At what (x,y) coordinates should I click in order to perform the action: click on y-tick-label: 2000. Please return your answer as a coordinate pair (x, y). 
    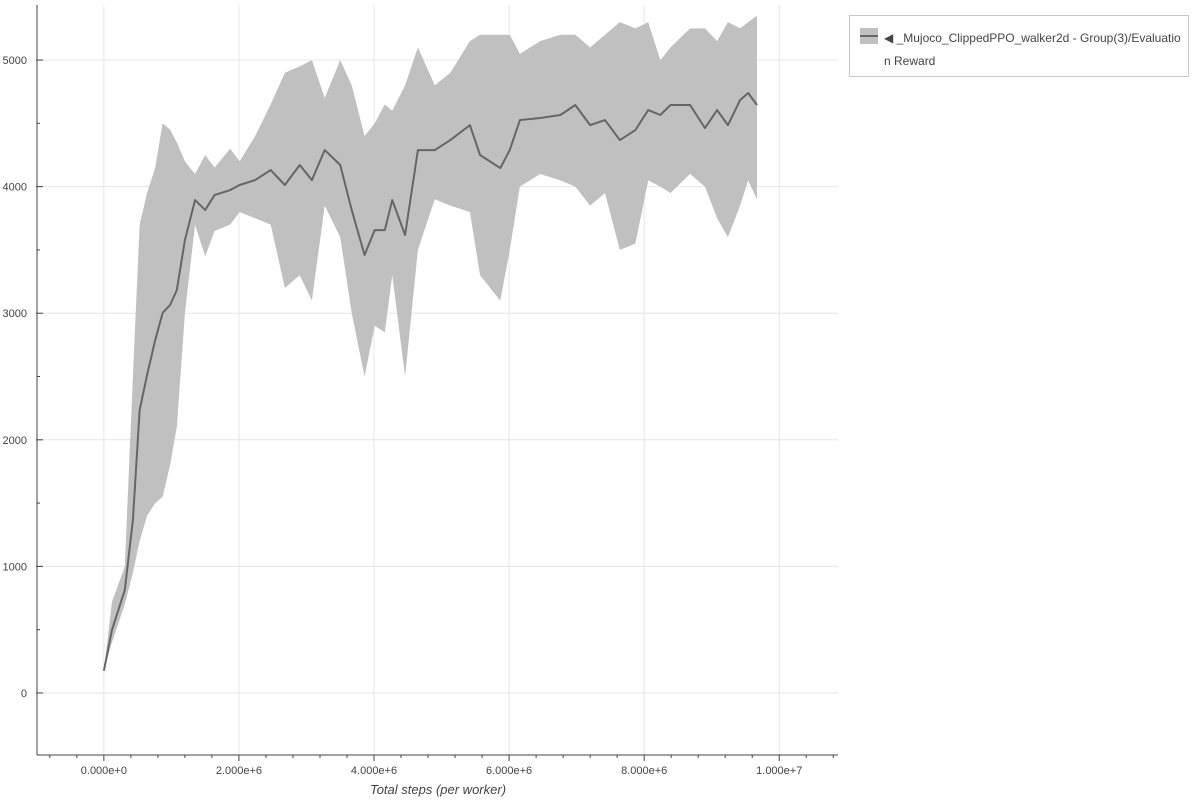
    Looking at the image, I should click on (15, 441).